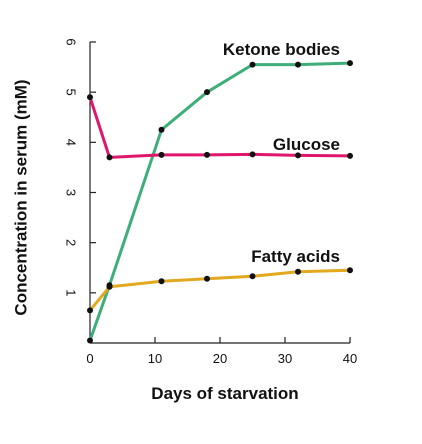 Image resolution: width=422 pixels, height=444 pixels. What do you see at coordinates (281, 49) in the screenshot?
I see `ketone-bodies-label: Ketone bodies` at bounding box center [281, 49].